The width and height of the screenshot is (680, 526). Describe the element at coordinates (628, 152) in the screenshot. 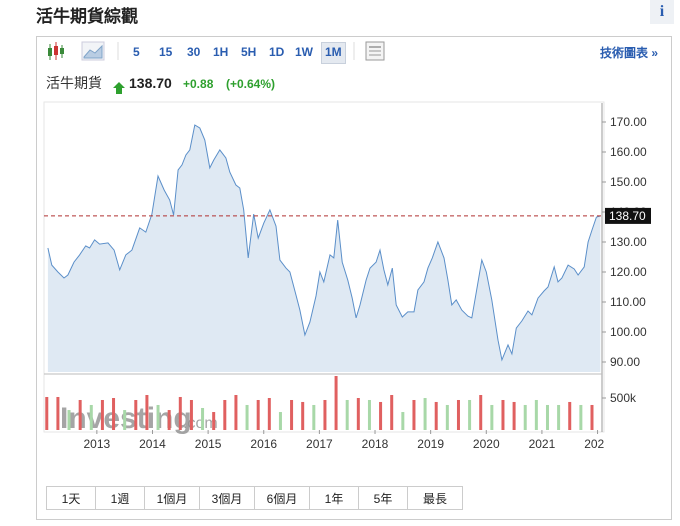

I see `y-tick-label: 160.00` at that location.